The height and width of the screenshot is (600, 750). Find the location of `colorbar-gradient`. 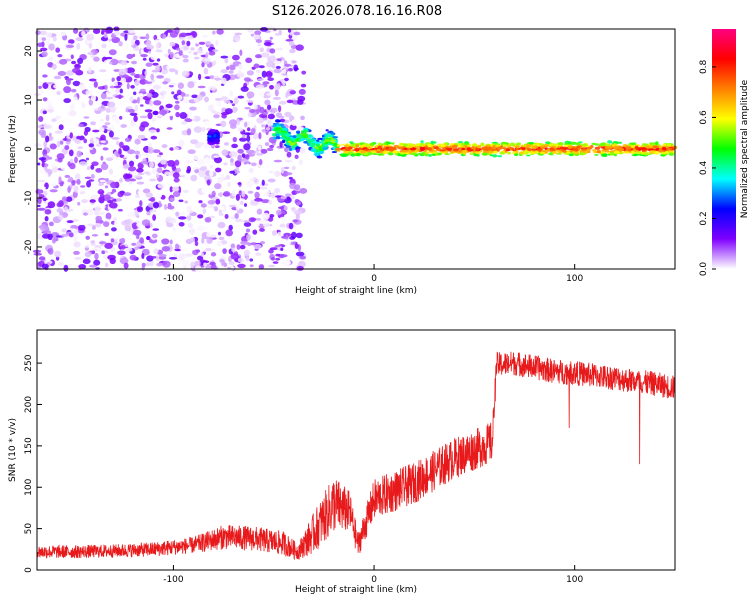

colorbar-gradient is located at coordinates (724, 149).